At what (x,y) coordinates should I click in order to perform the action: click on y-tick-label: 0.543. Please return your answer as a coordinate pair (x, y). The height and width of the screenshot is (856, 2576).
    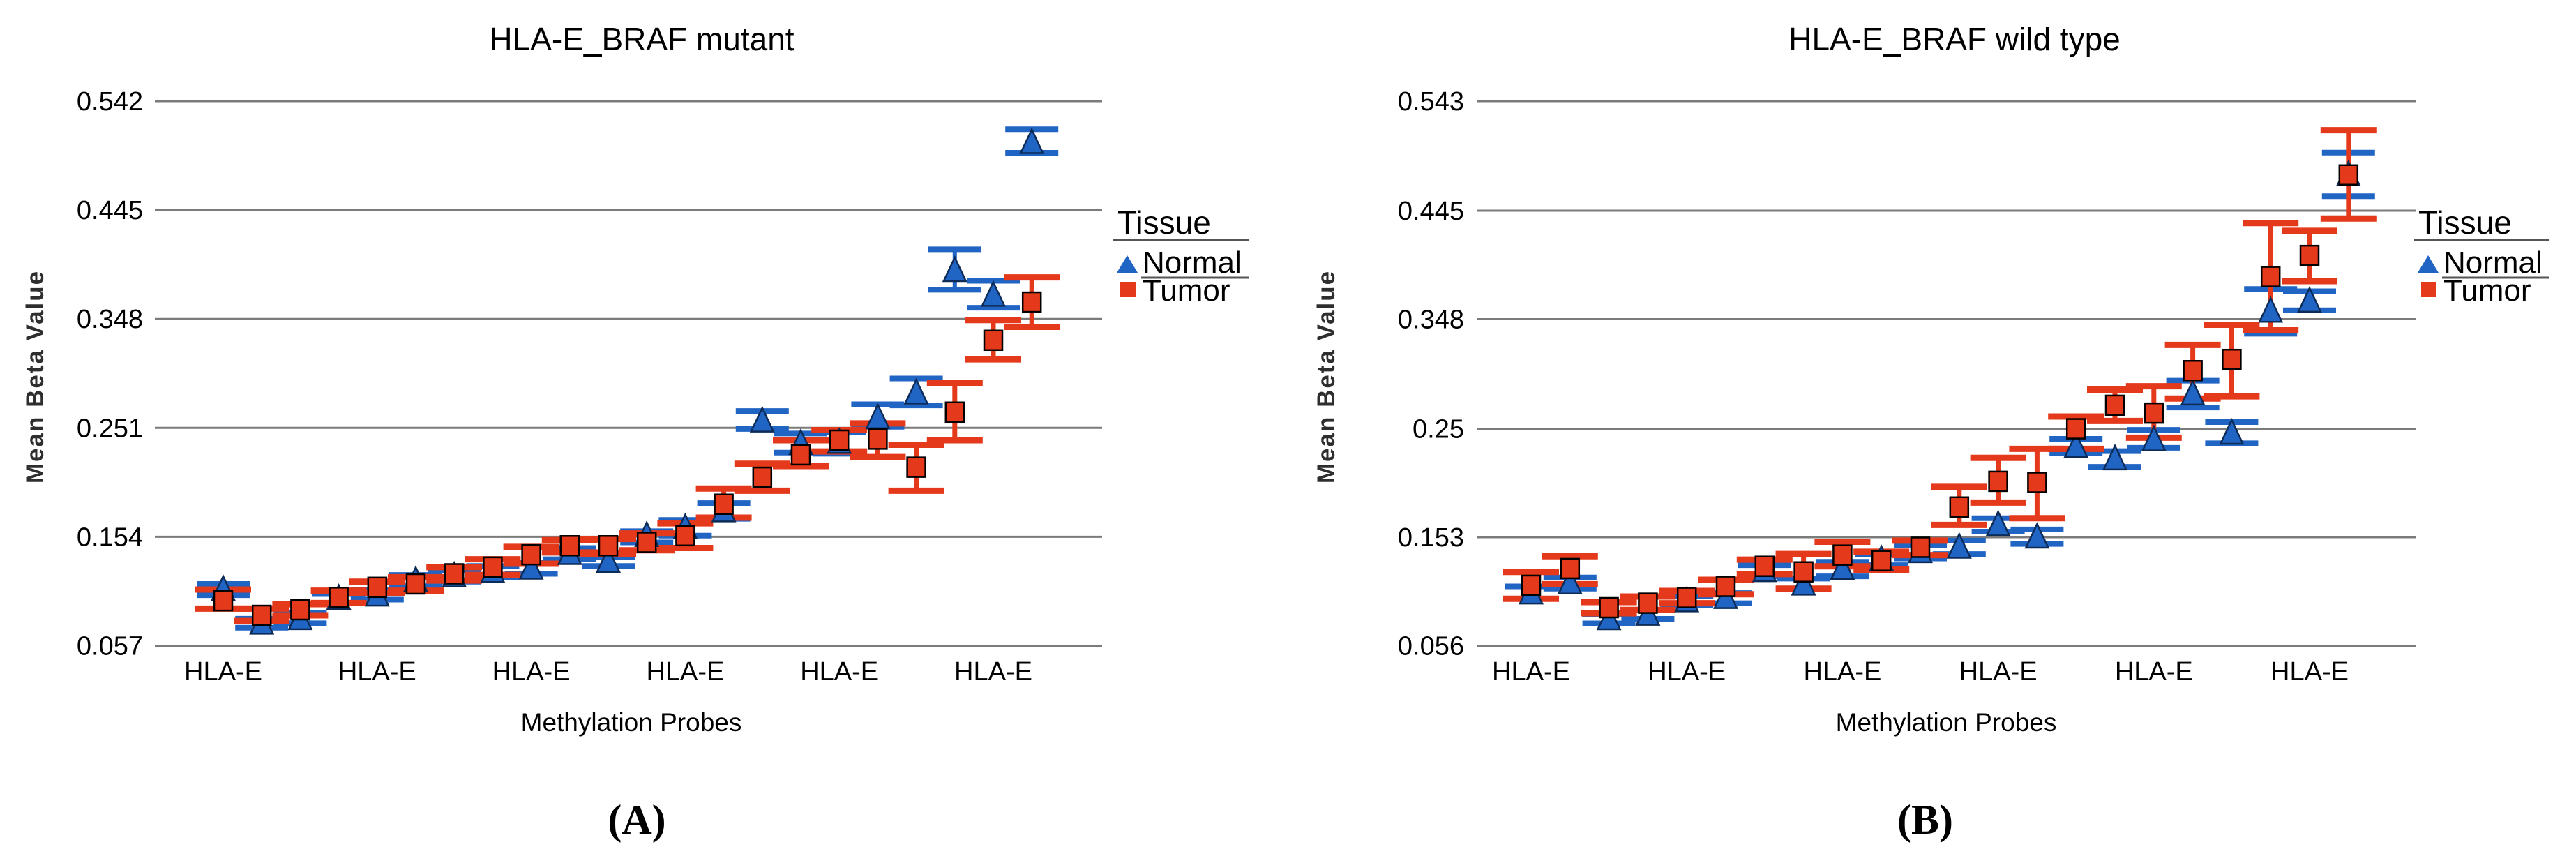
    Looking at the image, I should click on (1431, 102).